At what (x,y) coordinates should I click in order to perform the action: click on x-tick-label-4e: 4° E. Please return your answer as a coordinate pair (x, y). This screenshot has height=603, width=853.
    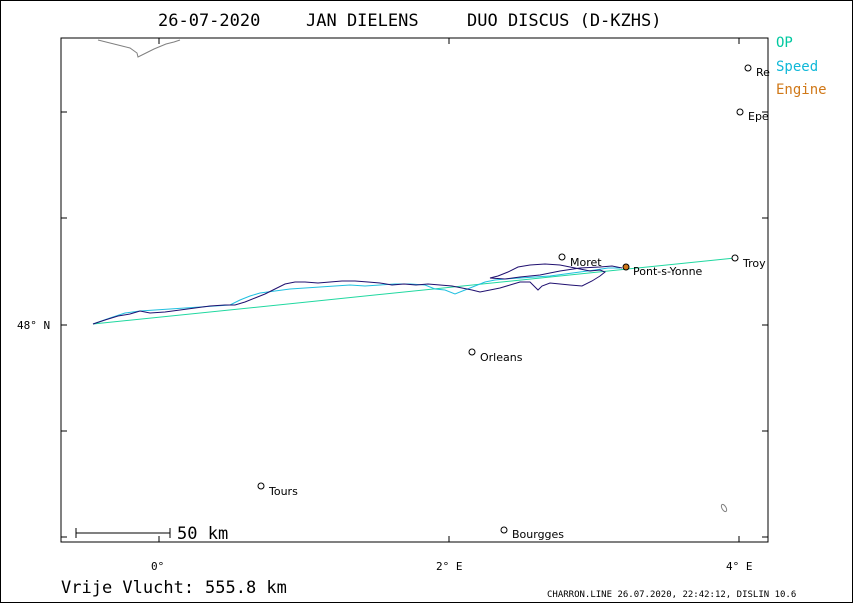
    Looking at the image, I should click on (739, 566).